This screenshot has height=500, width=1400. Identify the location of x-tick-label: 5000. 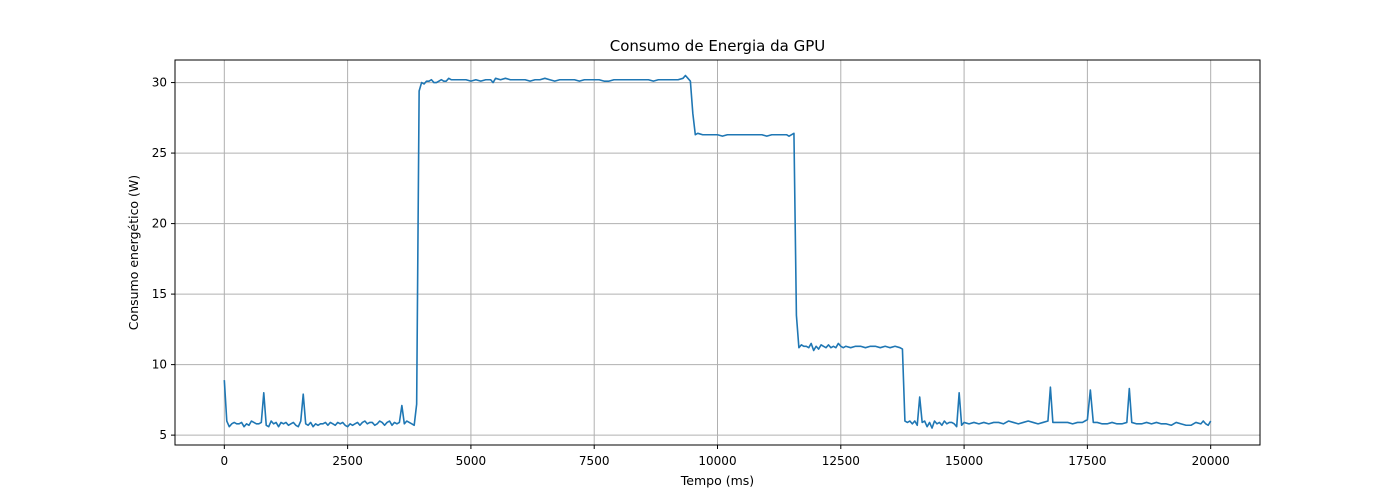
(471, 461).